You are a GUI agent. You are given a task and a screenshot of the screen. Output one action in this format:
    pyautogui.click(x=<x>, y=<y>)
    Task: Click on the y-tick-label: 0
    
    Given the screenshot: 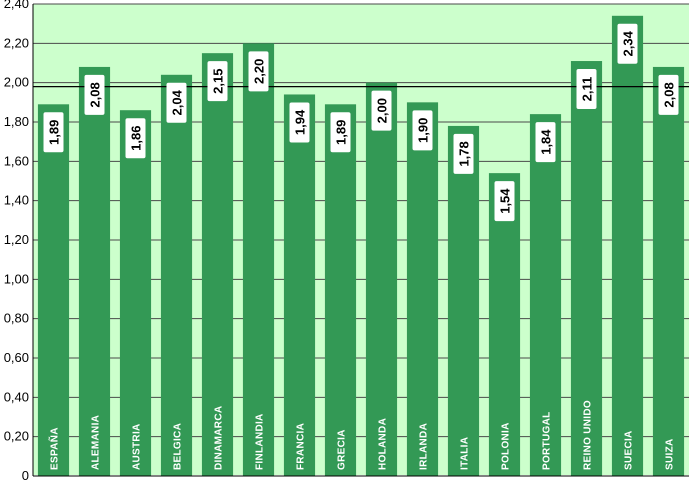 What is the action you would take?
    pyautogui.click(x=25, y=475)
    